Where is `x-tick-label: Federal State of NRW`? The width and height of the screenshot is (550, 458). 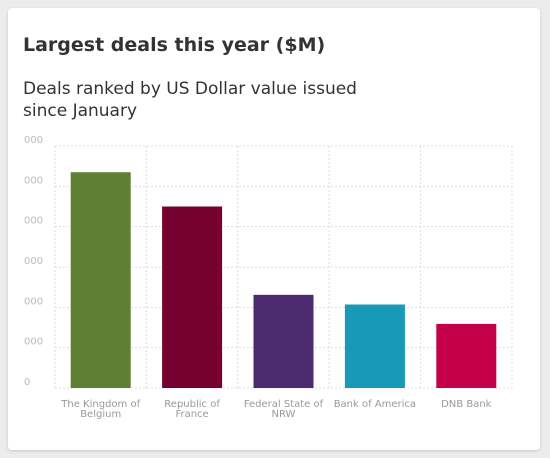
x-tick-label: Federal State of NRW is located at coordinates (283, 409).